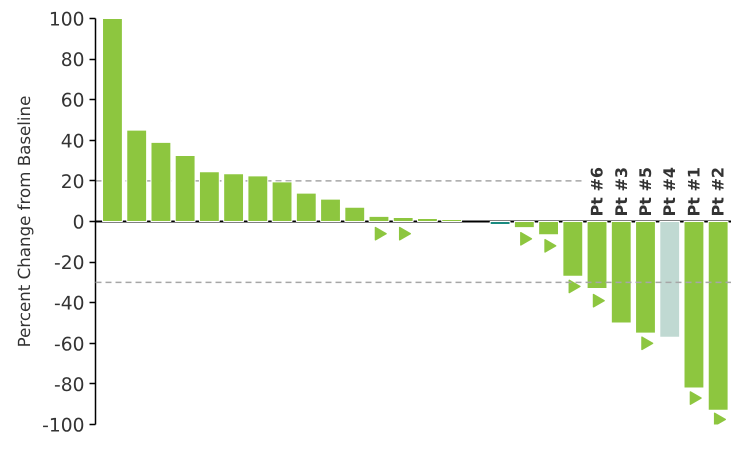 This screenshot has height=449, width=731. What do you see at coordinates (72, 182) in the screenshot?
I see `y-tick-label: 20` at bounding box center [72, 182].